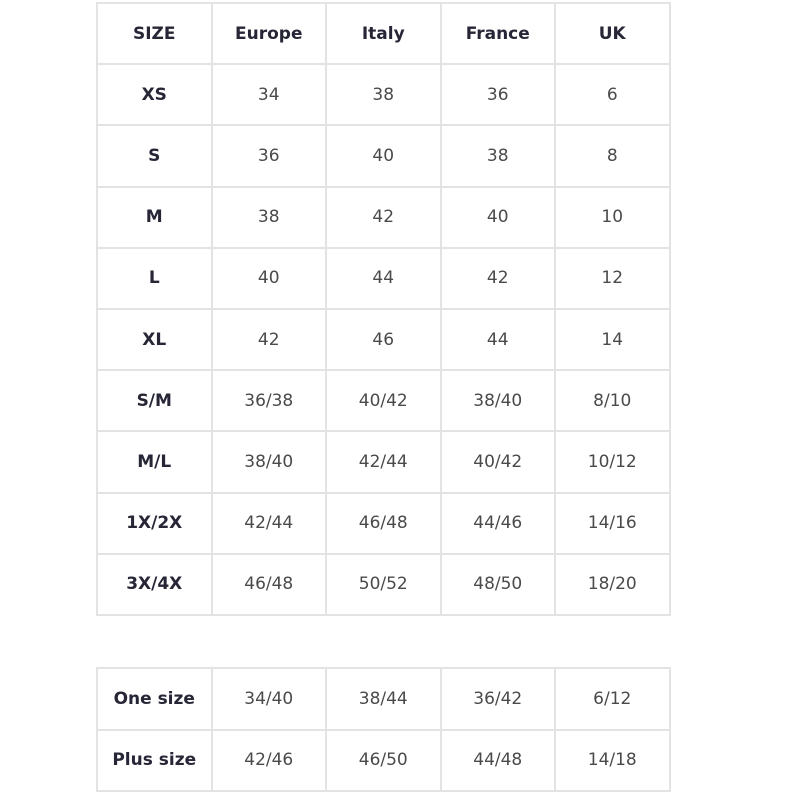 Image resolution: width=800 pixels, height=800 pixels. What do you see at coordinates (154, 217) in the screenshot?
I see `size-label-cell: M` at bounding box center [154, 217].